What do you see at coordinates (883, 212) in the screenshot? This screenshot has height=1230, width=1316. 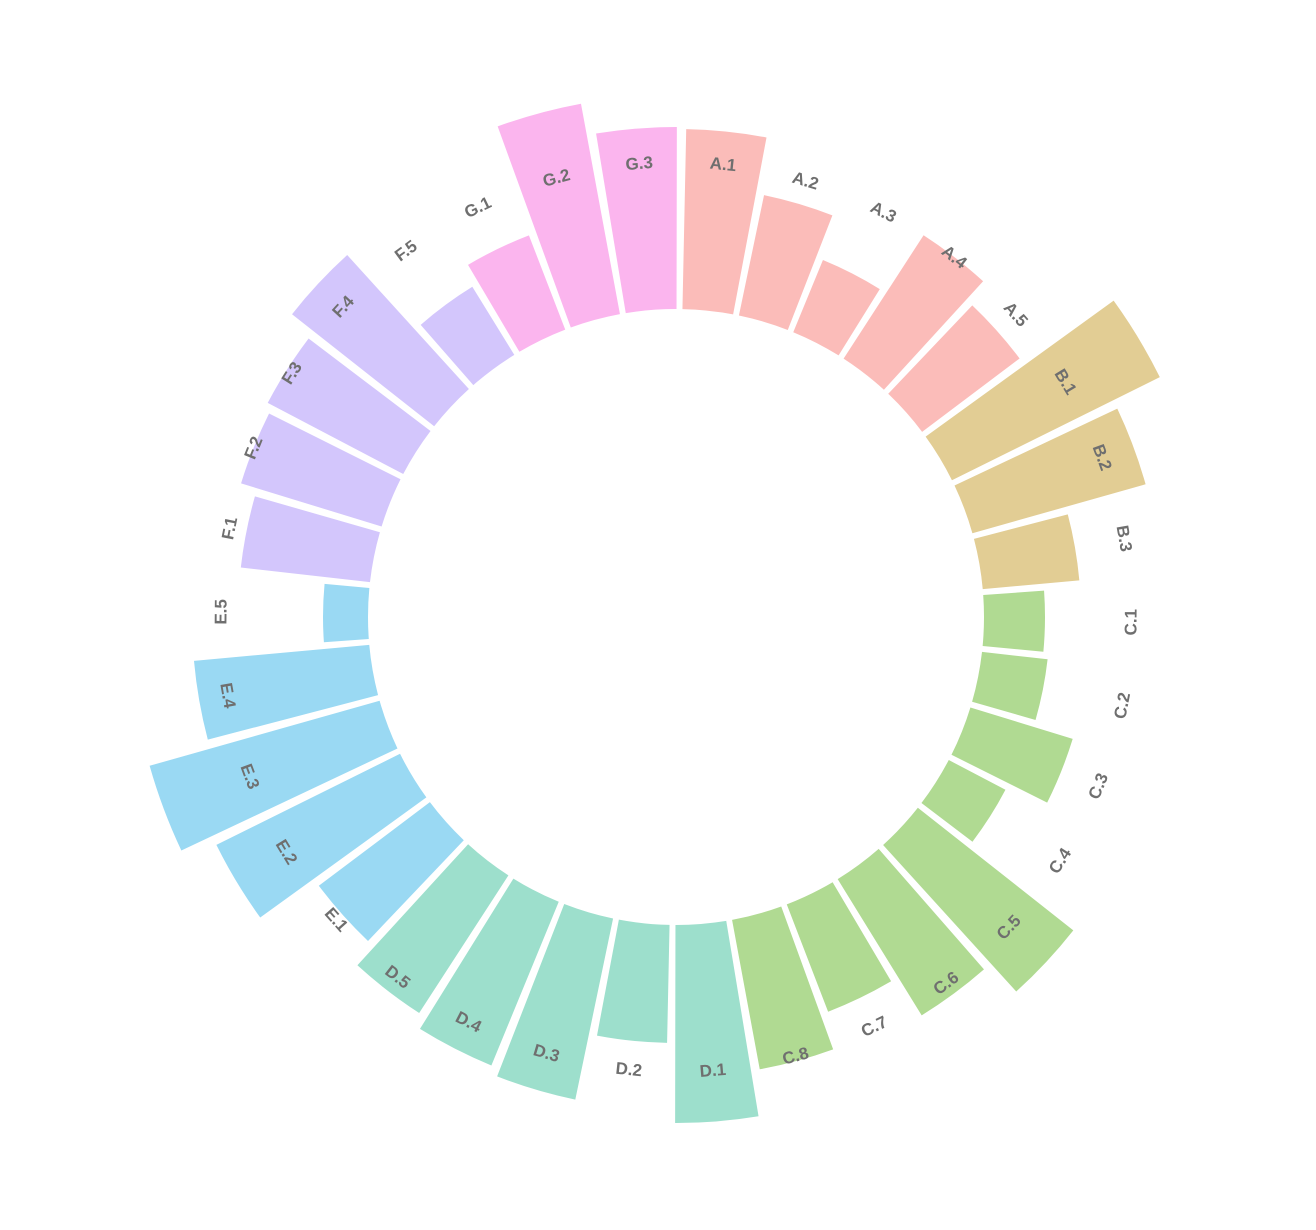 I see `bar-label-a-3: A.3` at bounding box center [883, 212].